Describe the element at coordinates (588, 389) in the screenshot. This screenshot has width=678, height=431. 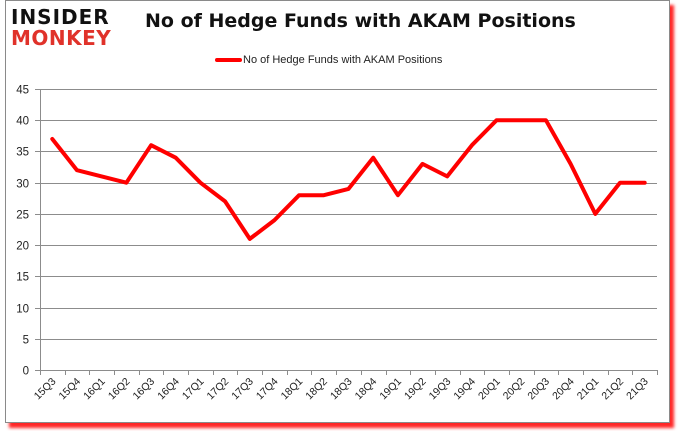
I see `x-tick-label: 21Q1` at that location.